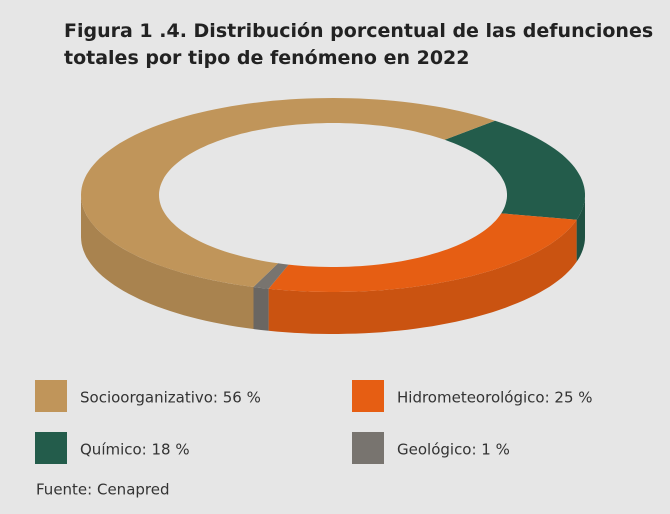 This screenshot has width=670, height=514. I want to click on source: Fuente: Cenapred, so click(103, 490).